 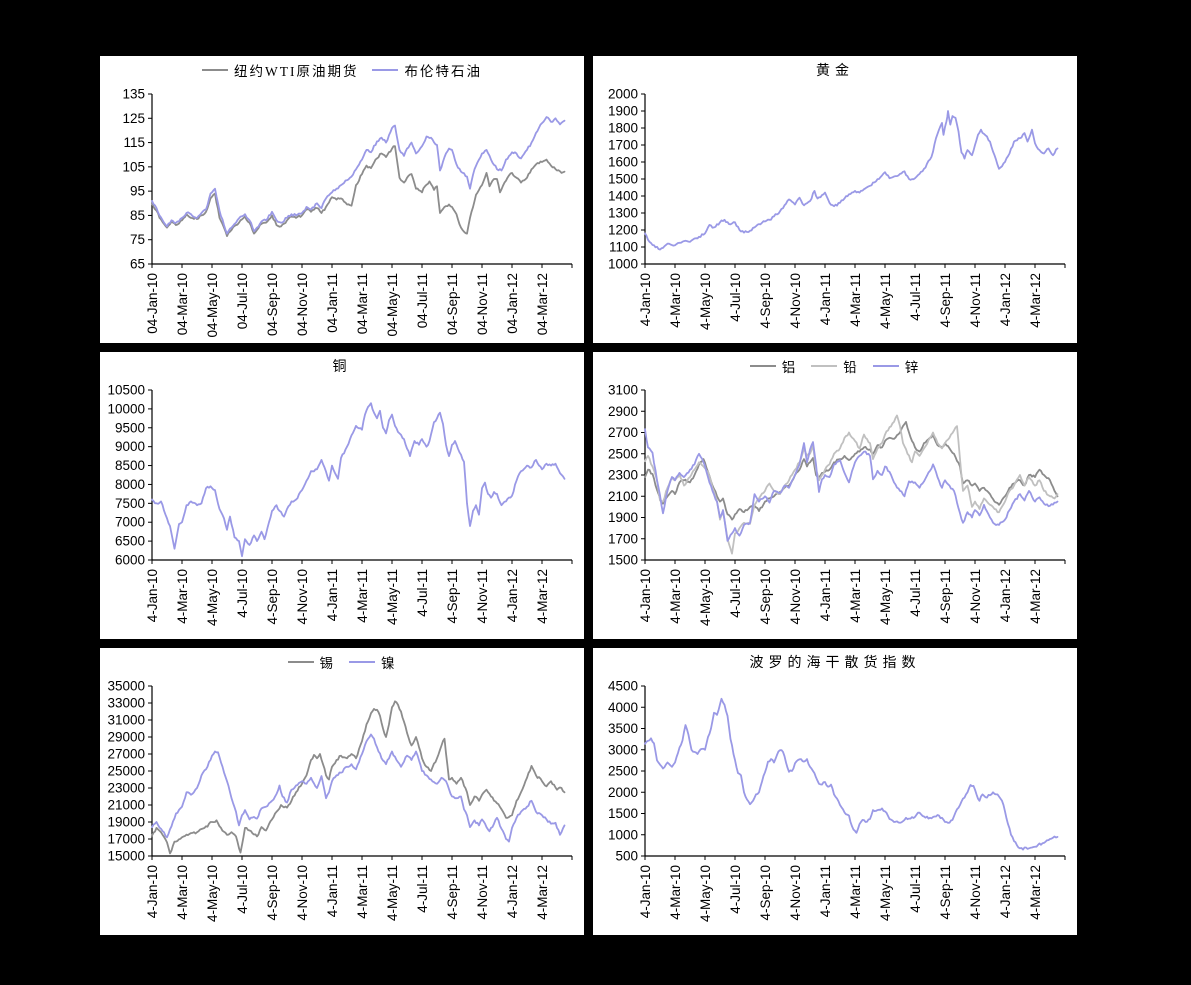 I want to click on legend-item: 铅, so click(x=835, y=366).